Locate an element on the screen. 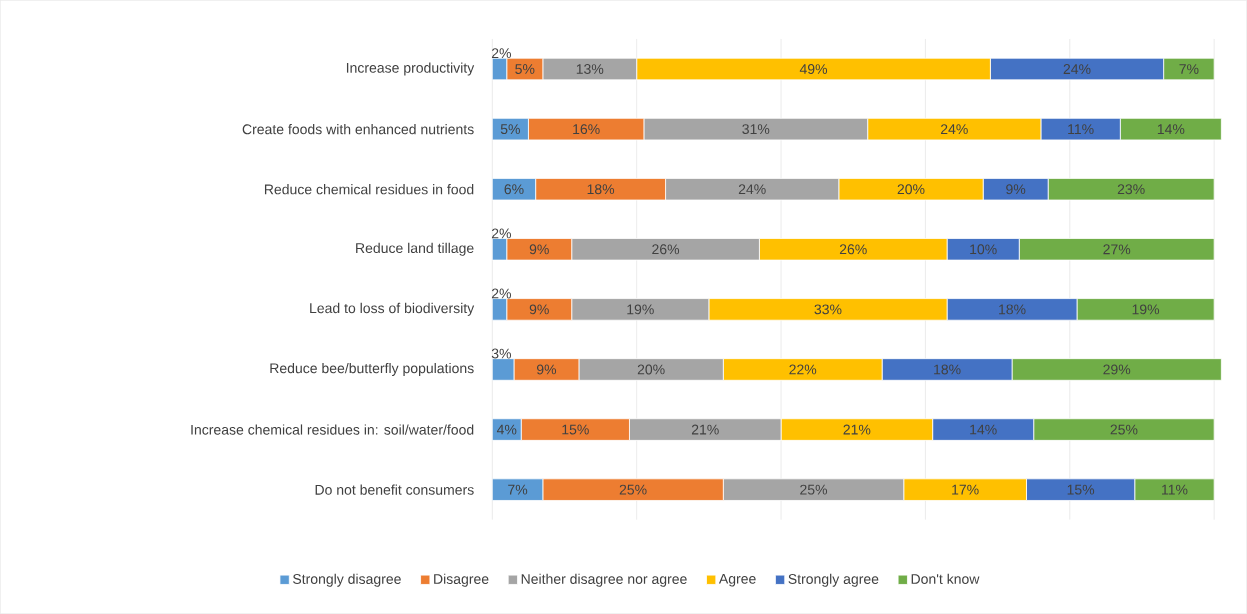  y-tick-label: Reduce bee/butterfly populations is located at coordinates (372, 369).